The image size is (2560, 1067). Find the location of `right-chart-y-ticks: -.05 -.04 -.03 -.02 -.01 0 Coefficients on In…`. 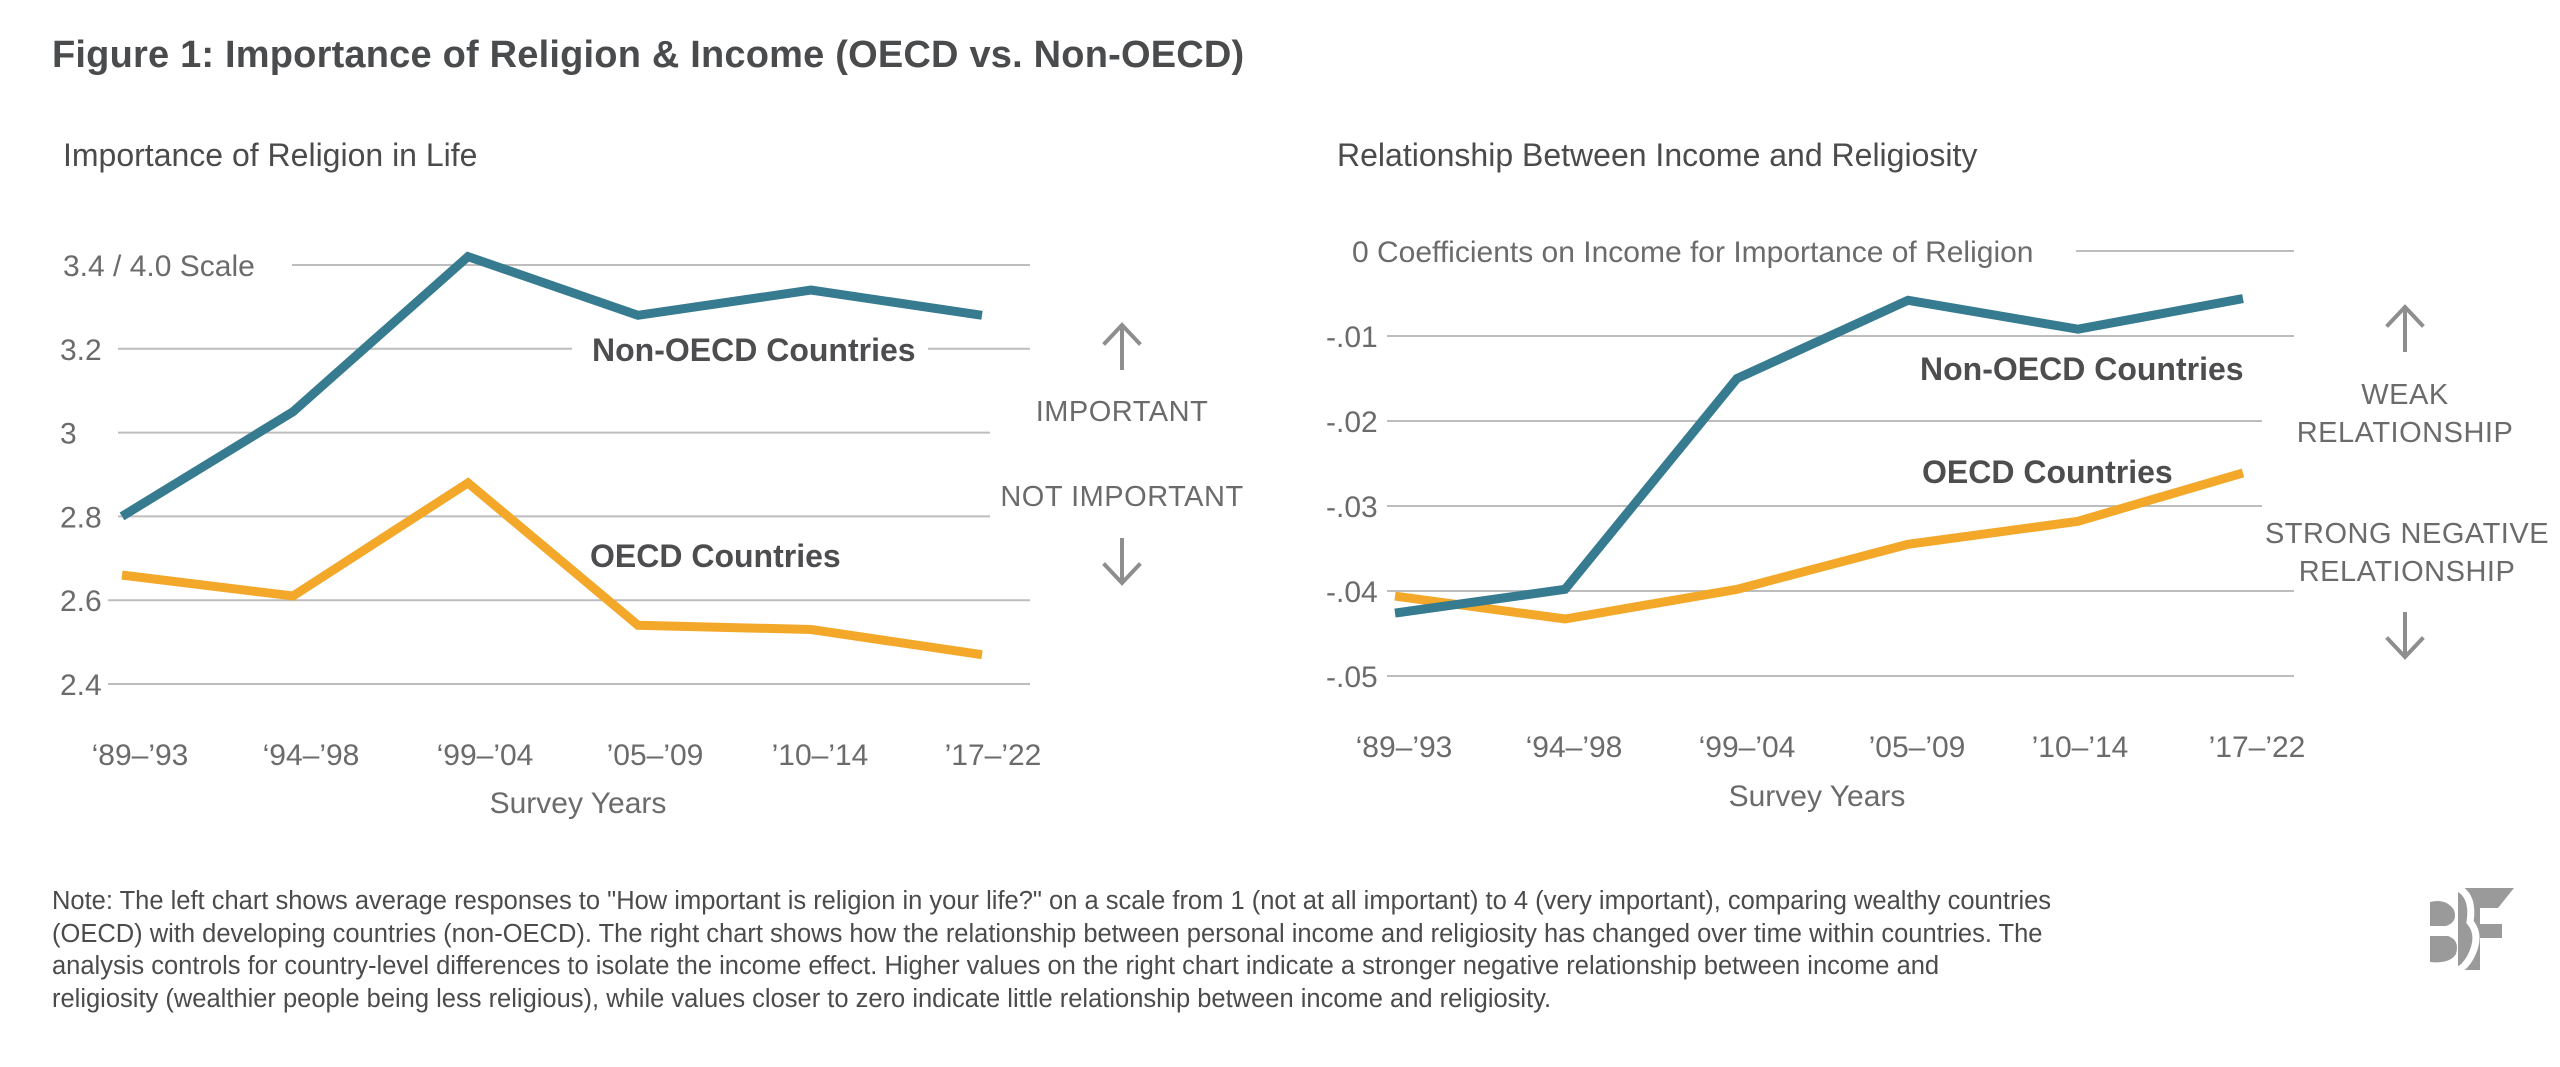

right-chart-y-ticks: -.05 -.04 -.03 -.02 -.01 0 Coefficients on In… is located at coordinates (1679, 465).